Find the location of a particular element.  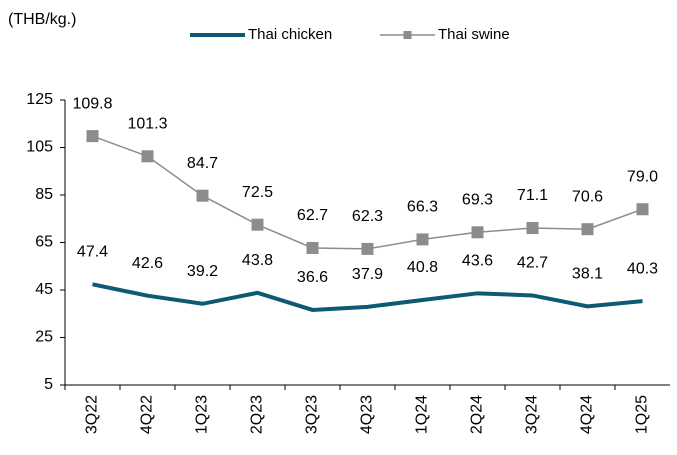

x-tick-label: 1Q24 is located at coordinates (422, 414).